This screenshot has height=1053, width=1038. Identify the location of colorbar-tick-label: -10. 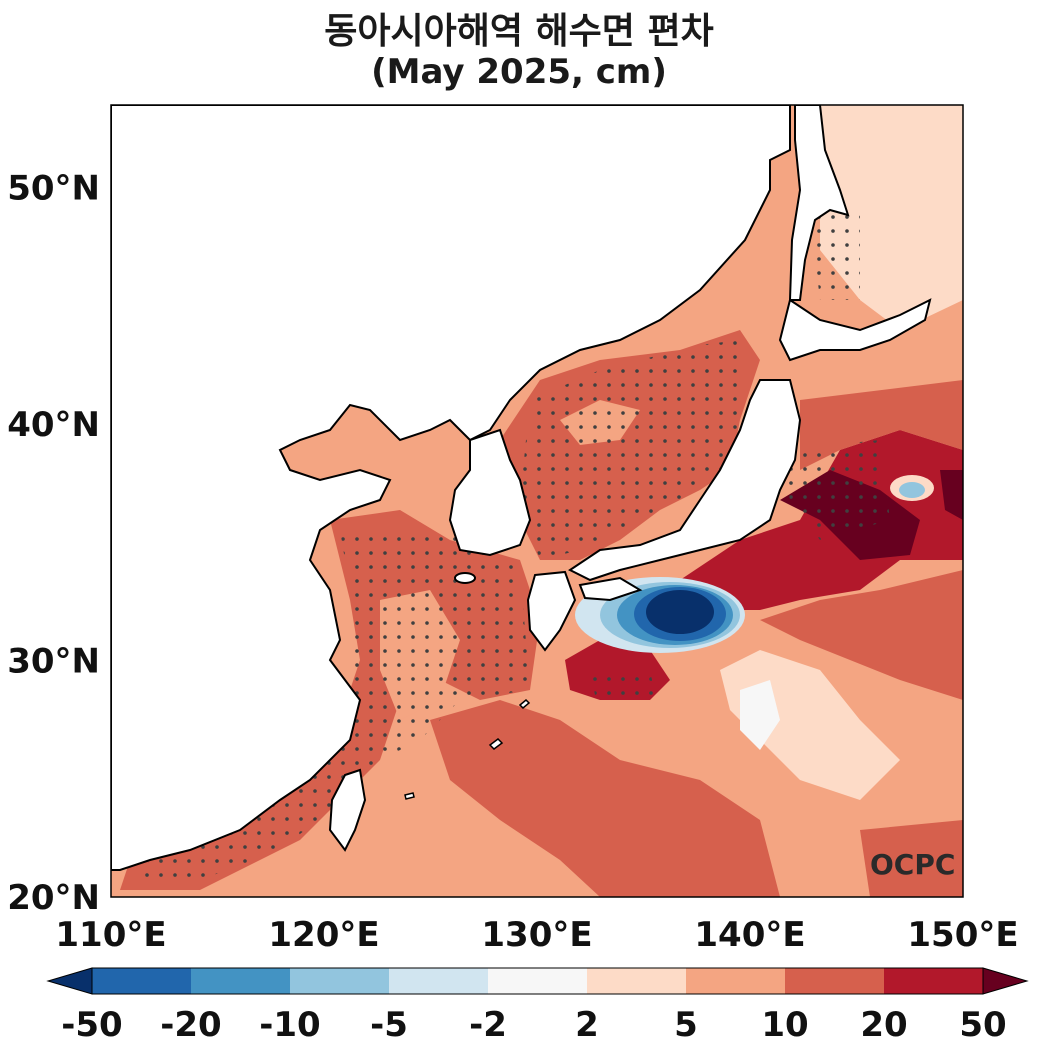
(289, 1025).